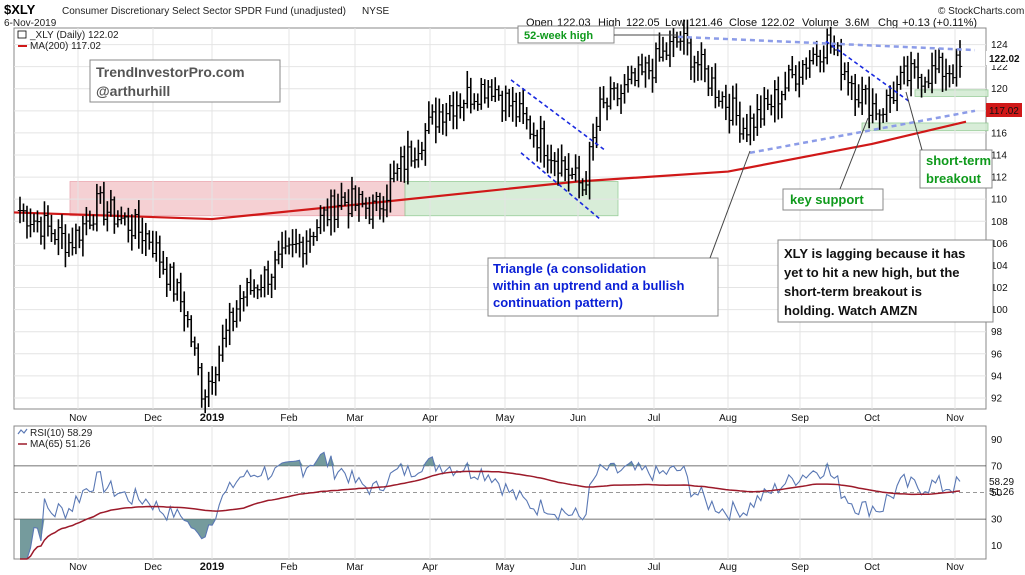 Image resolution: width=1025 pixels, height=575 pixels. Describe the element at coordinates (60, 444) in the screenshot. I see `legend-rsi-ma: MA(65) 51.26` at that location.